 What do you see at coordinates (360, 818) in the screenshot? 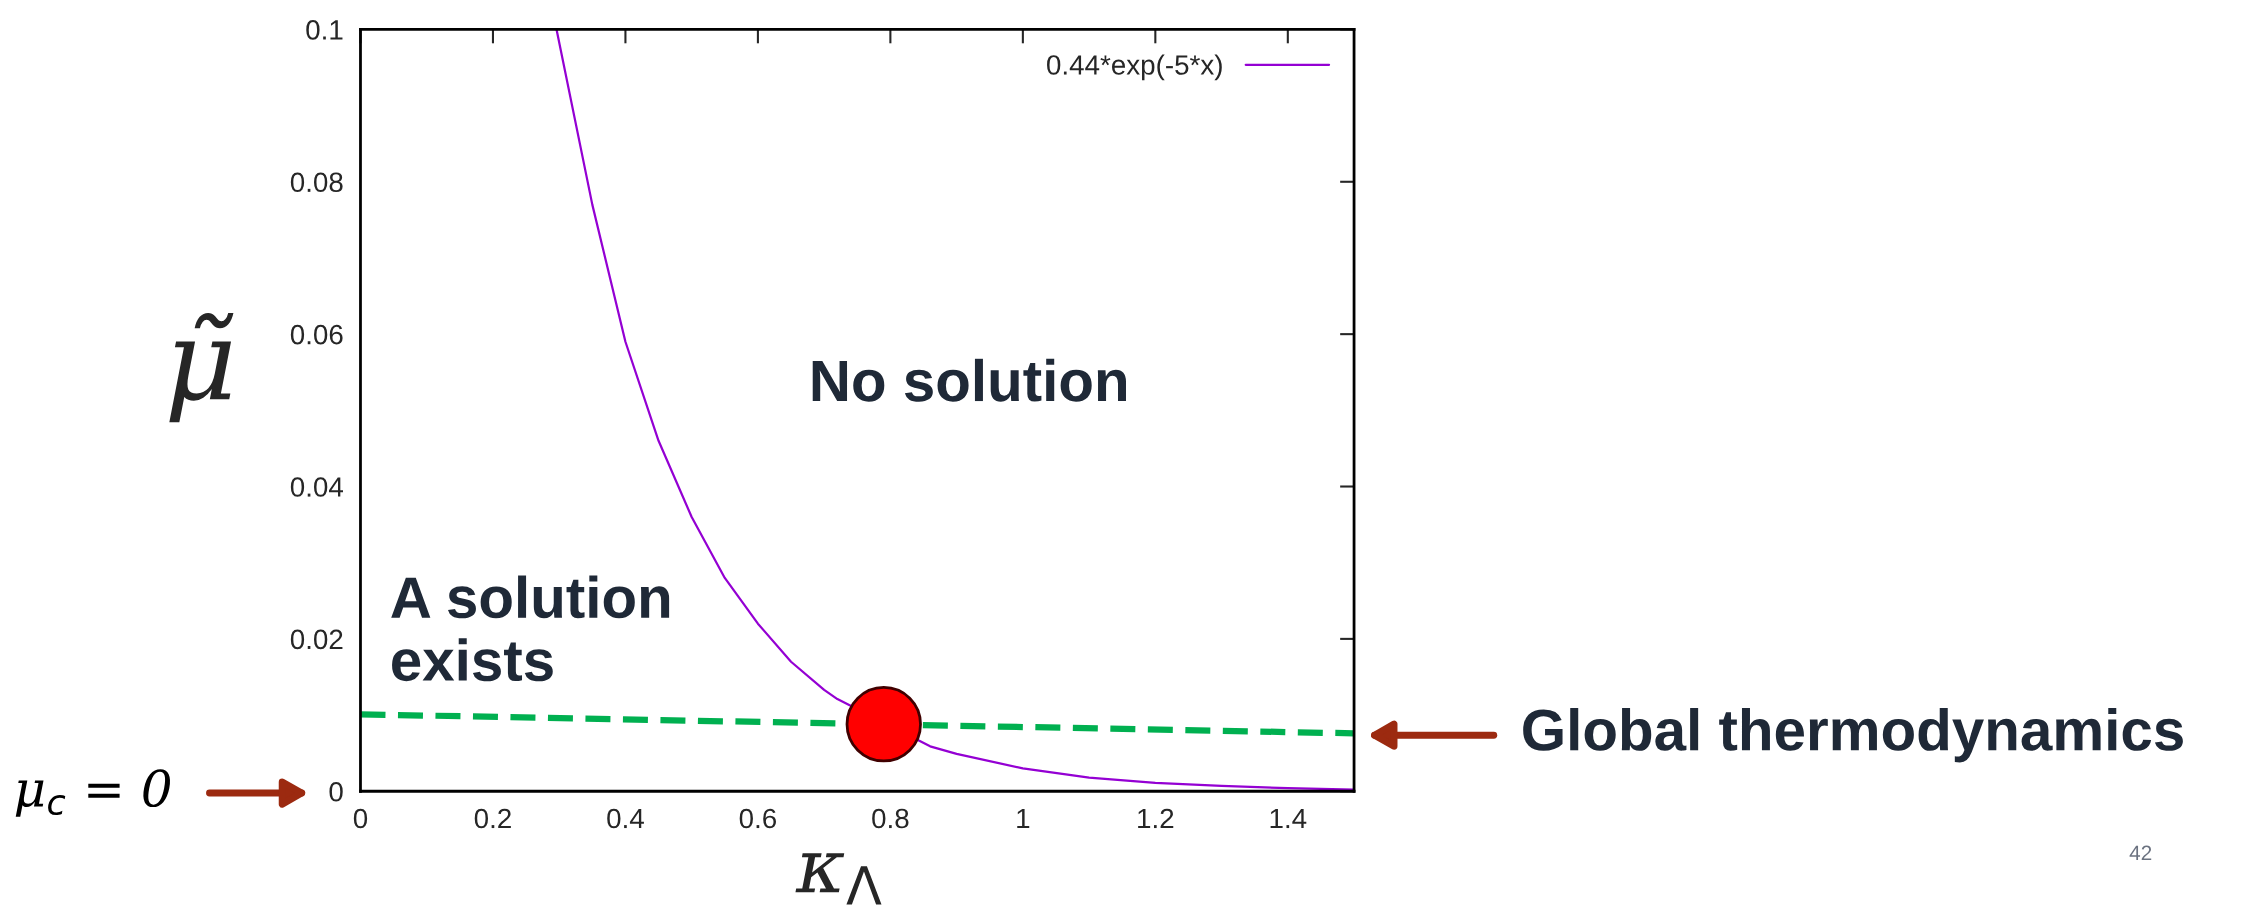
I see `x-tick-label: 0` at bounding box center [360, 818].